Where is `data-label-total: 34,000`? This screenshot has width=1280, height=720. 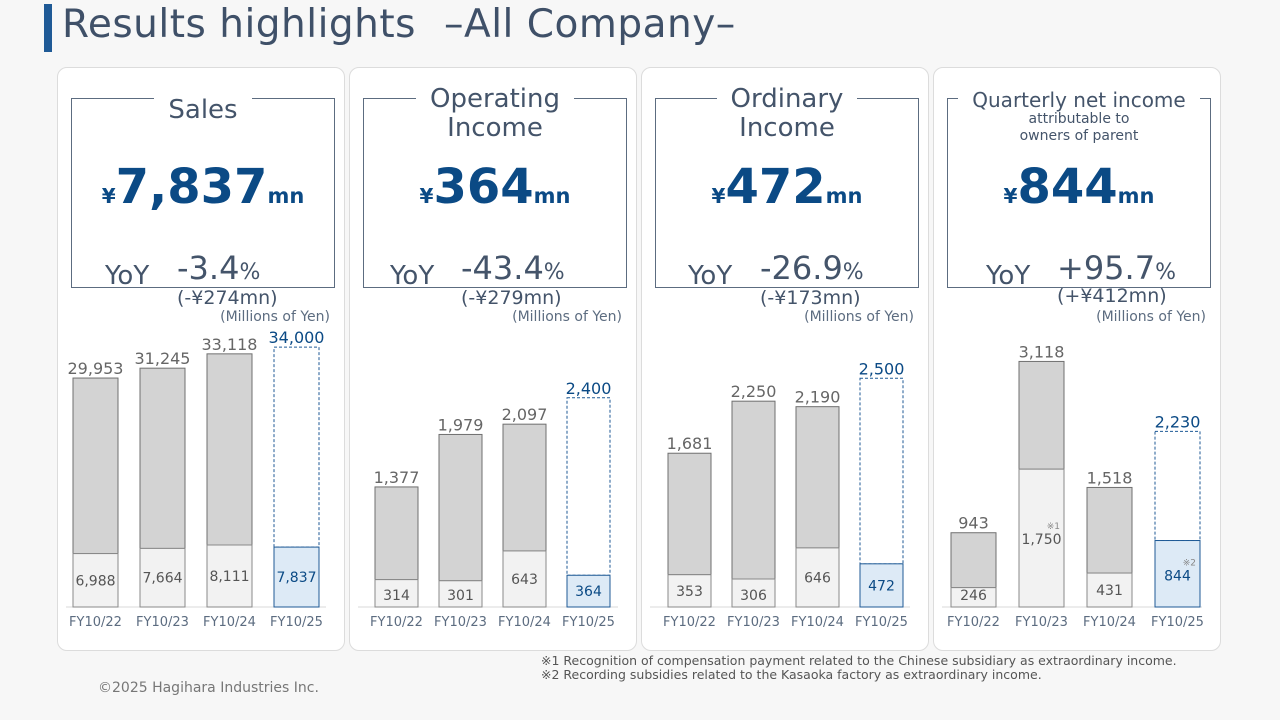
data-label-total: 34,000 is located at coordinates (297, 337).